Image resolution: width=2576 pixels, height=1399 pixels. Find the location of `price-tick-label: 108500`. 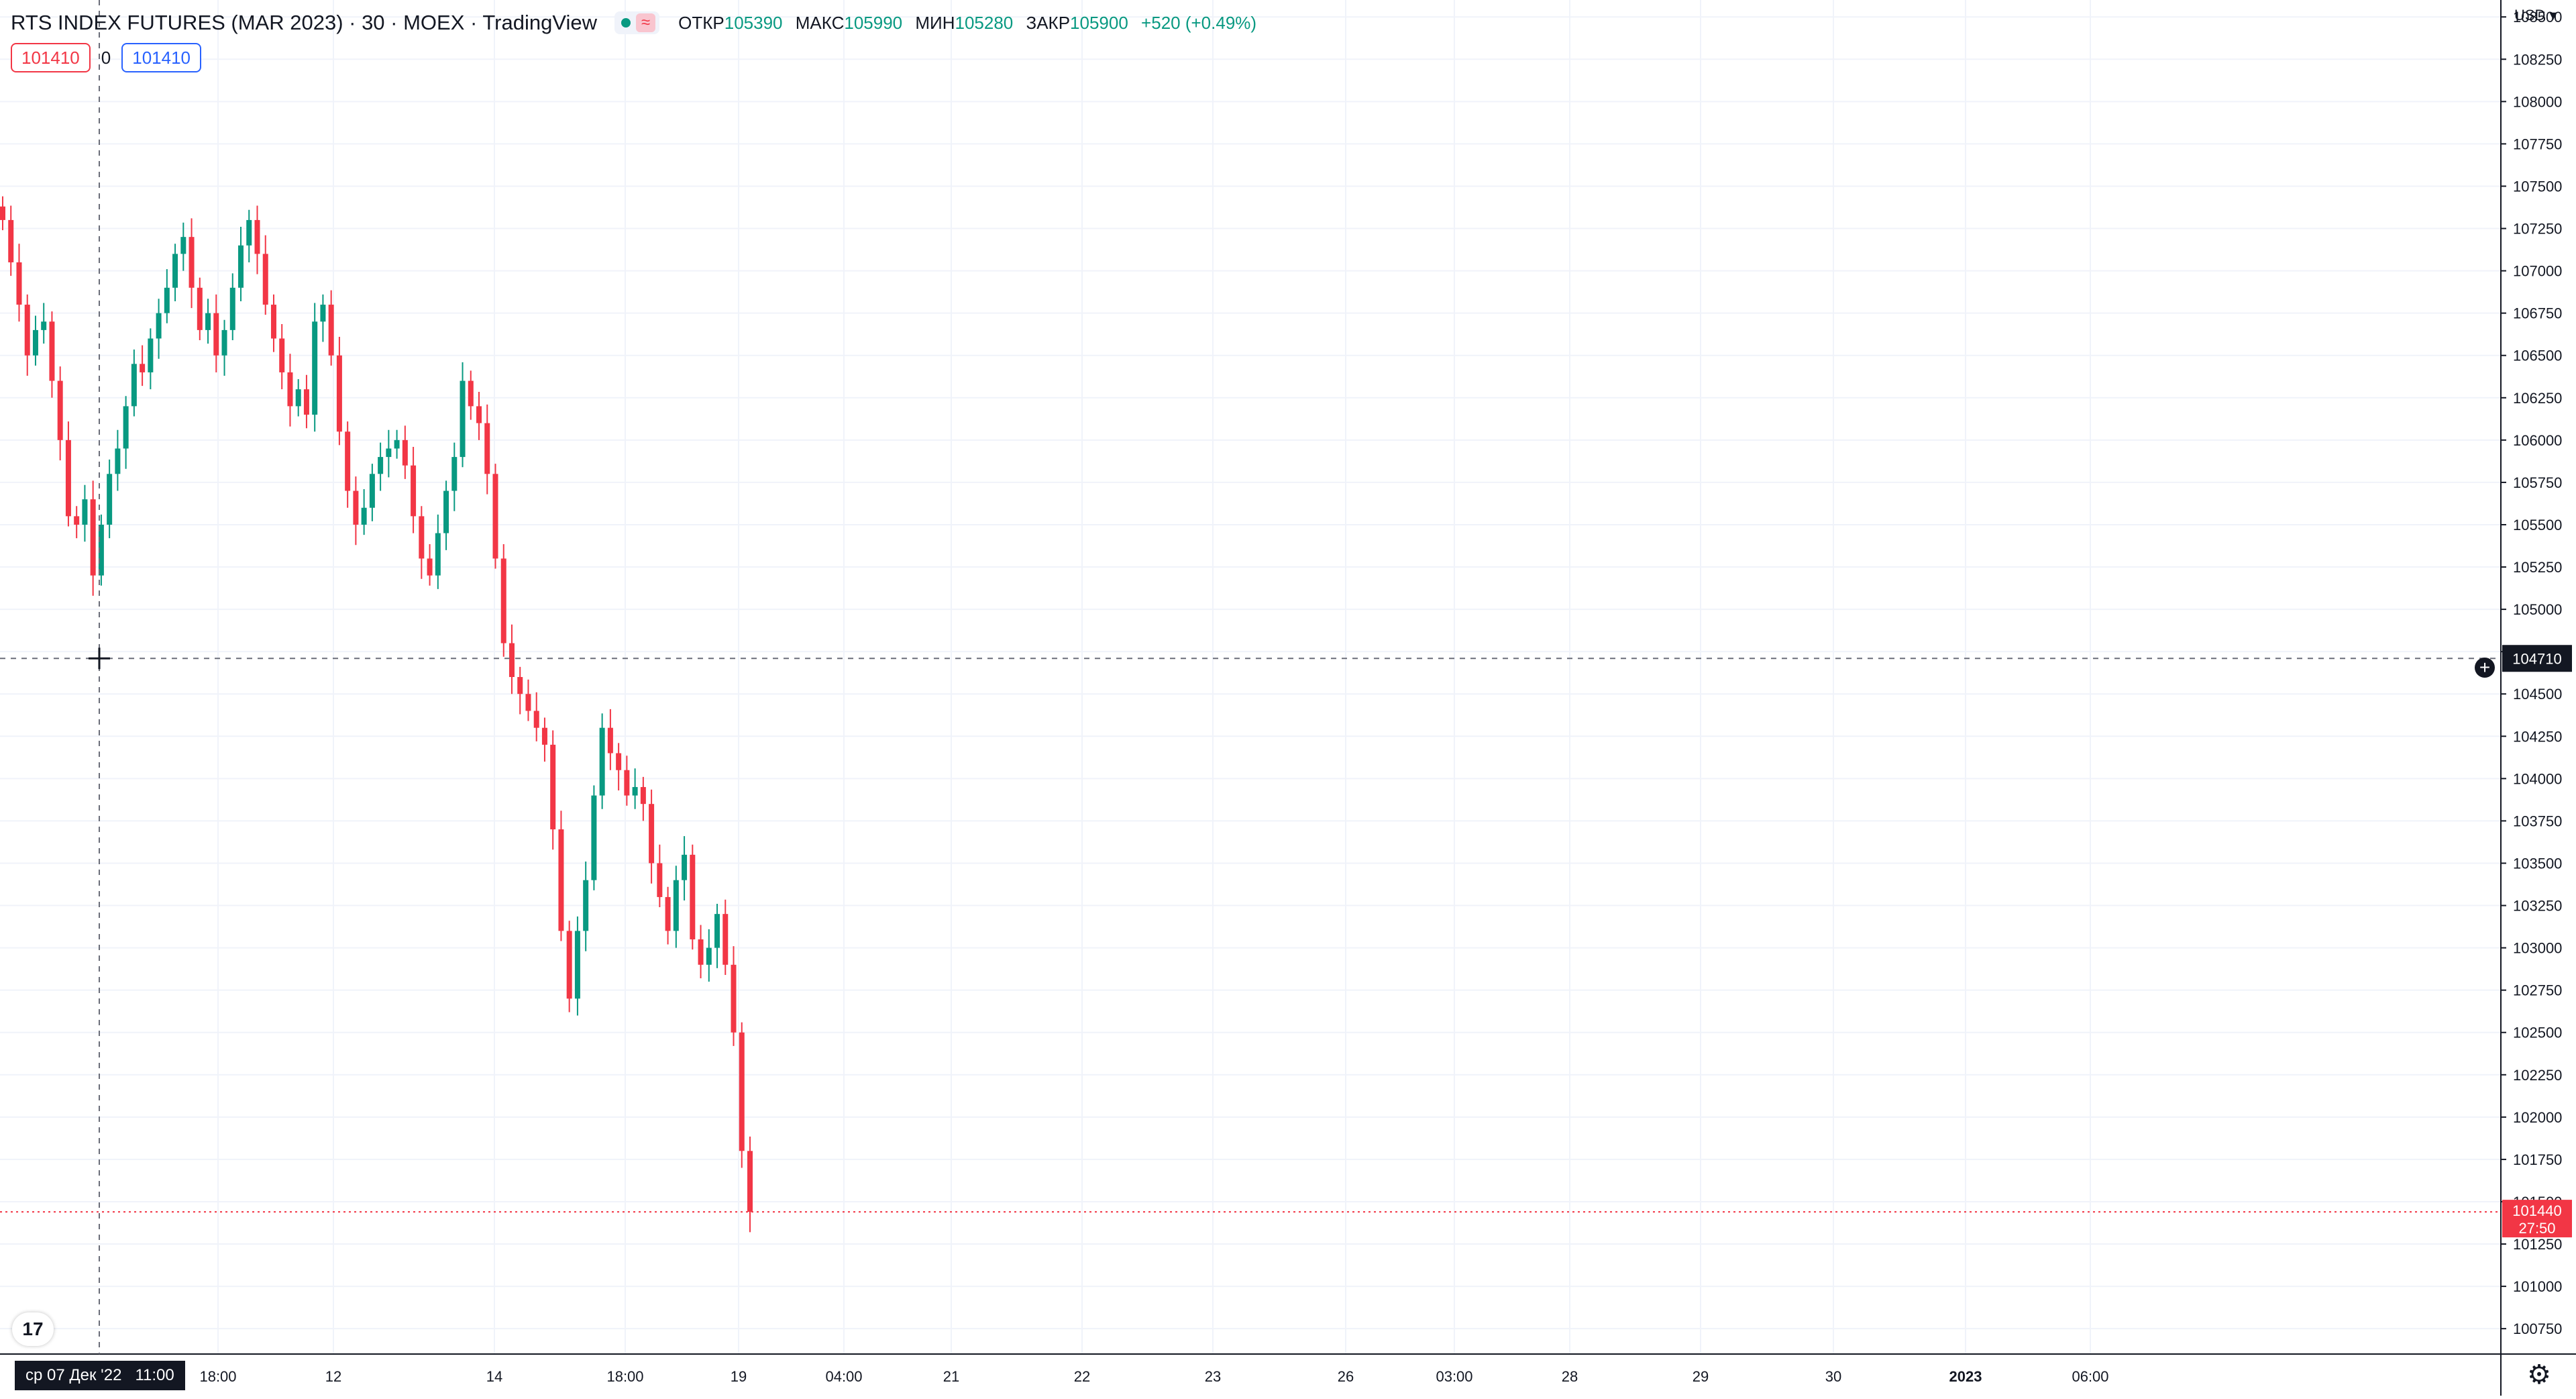

price-tick-label: 108500 is located at coordinates (2537, 17).